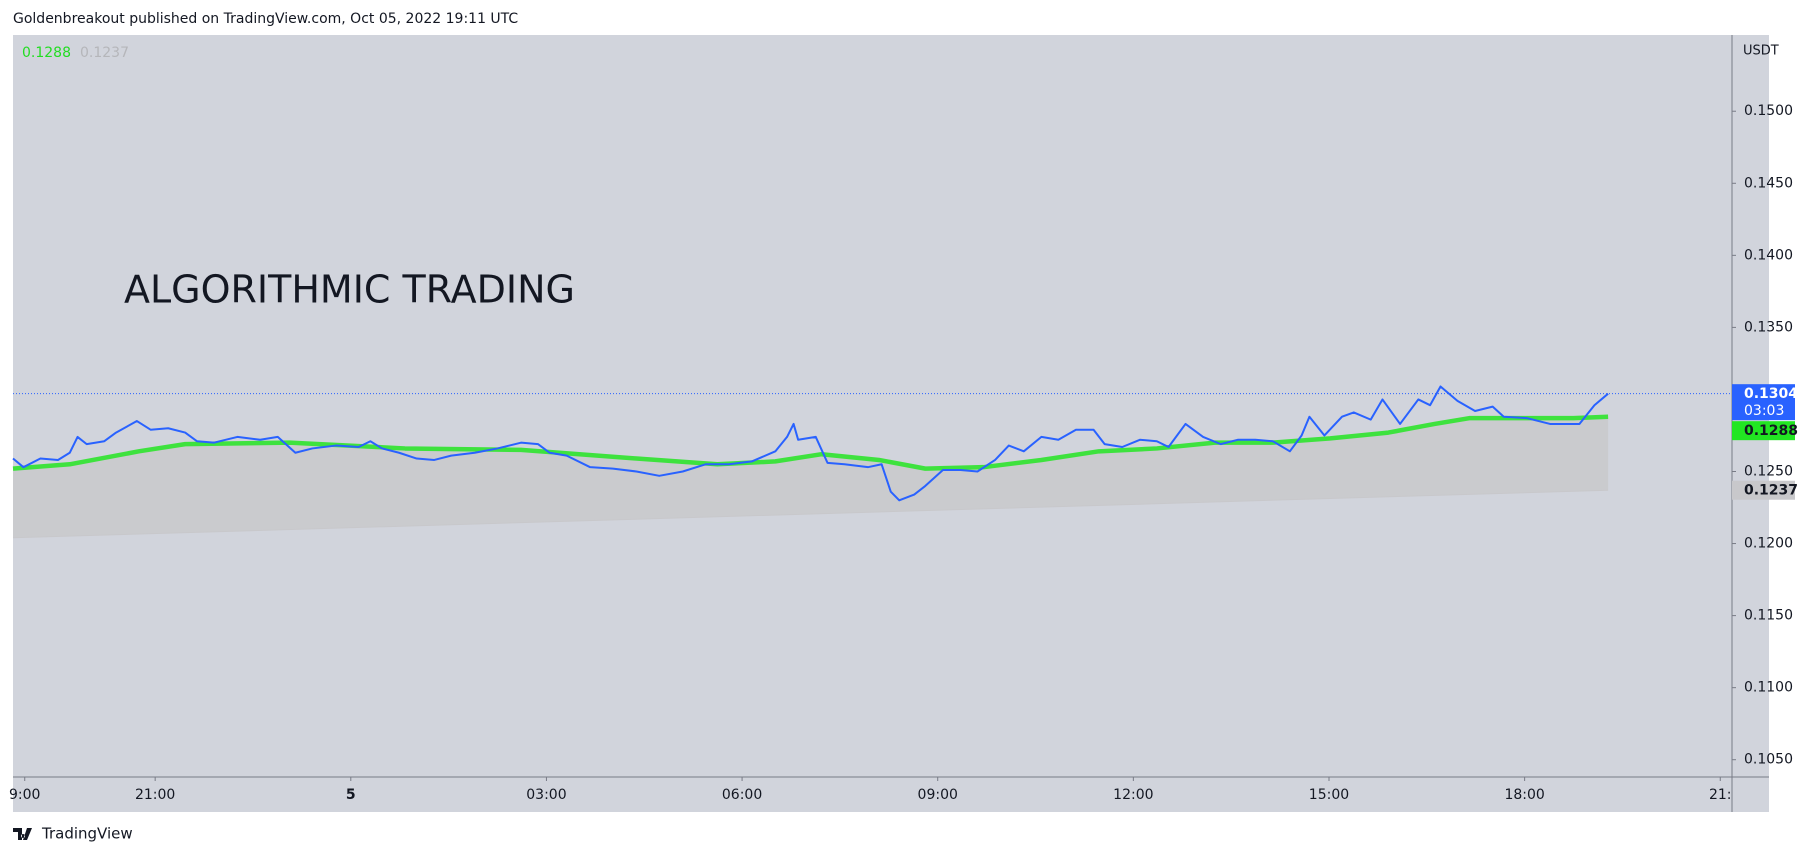 Image resolution: width=1814 pixels, height=856 pixels. I want to click on x-tick-label: 21:00, so click(155, 795).